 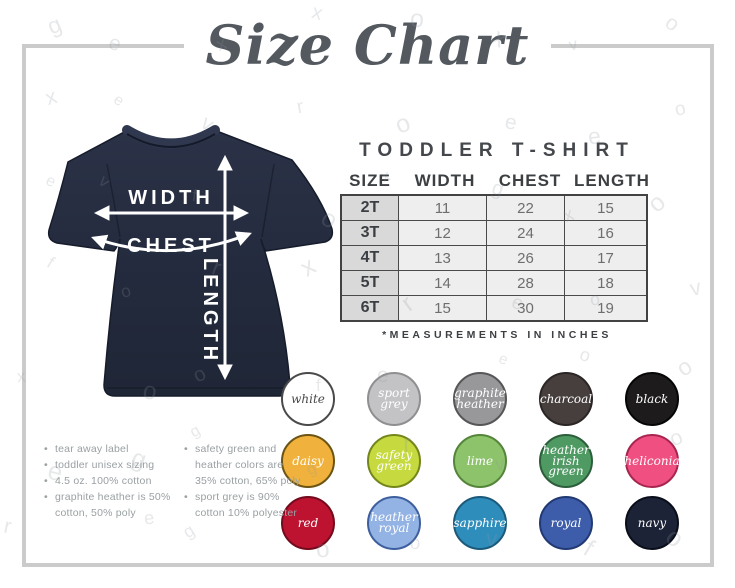 I want to click on swatch-label: safety green, so click(x=394, y=460).